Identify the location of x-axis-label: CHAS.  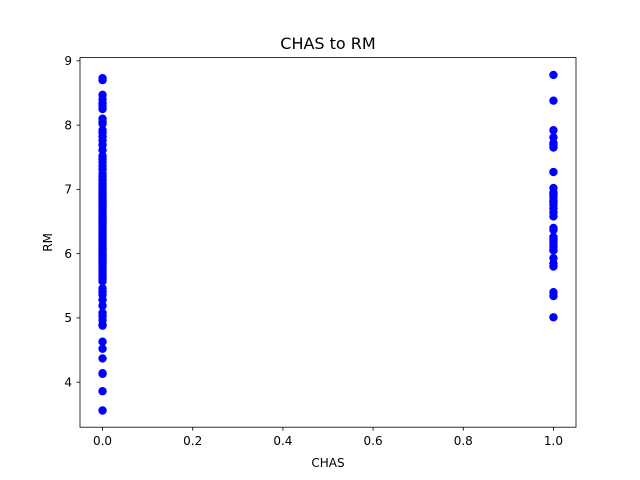
(327, 463).